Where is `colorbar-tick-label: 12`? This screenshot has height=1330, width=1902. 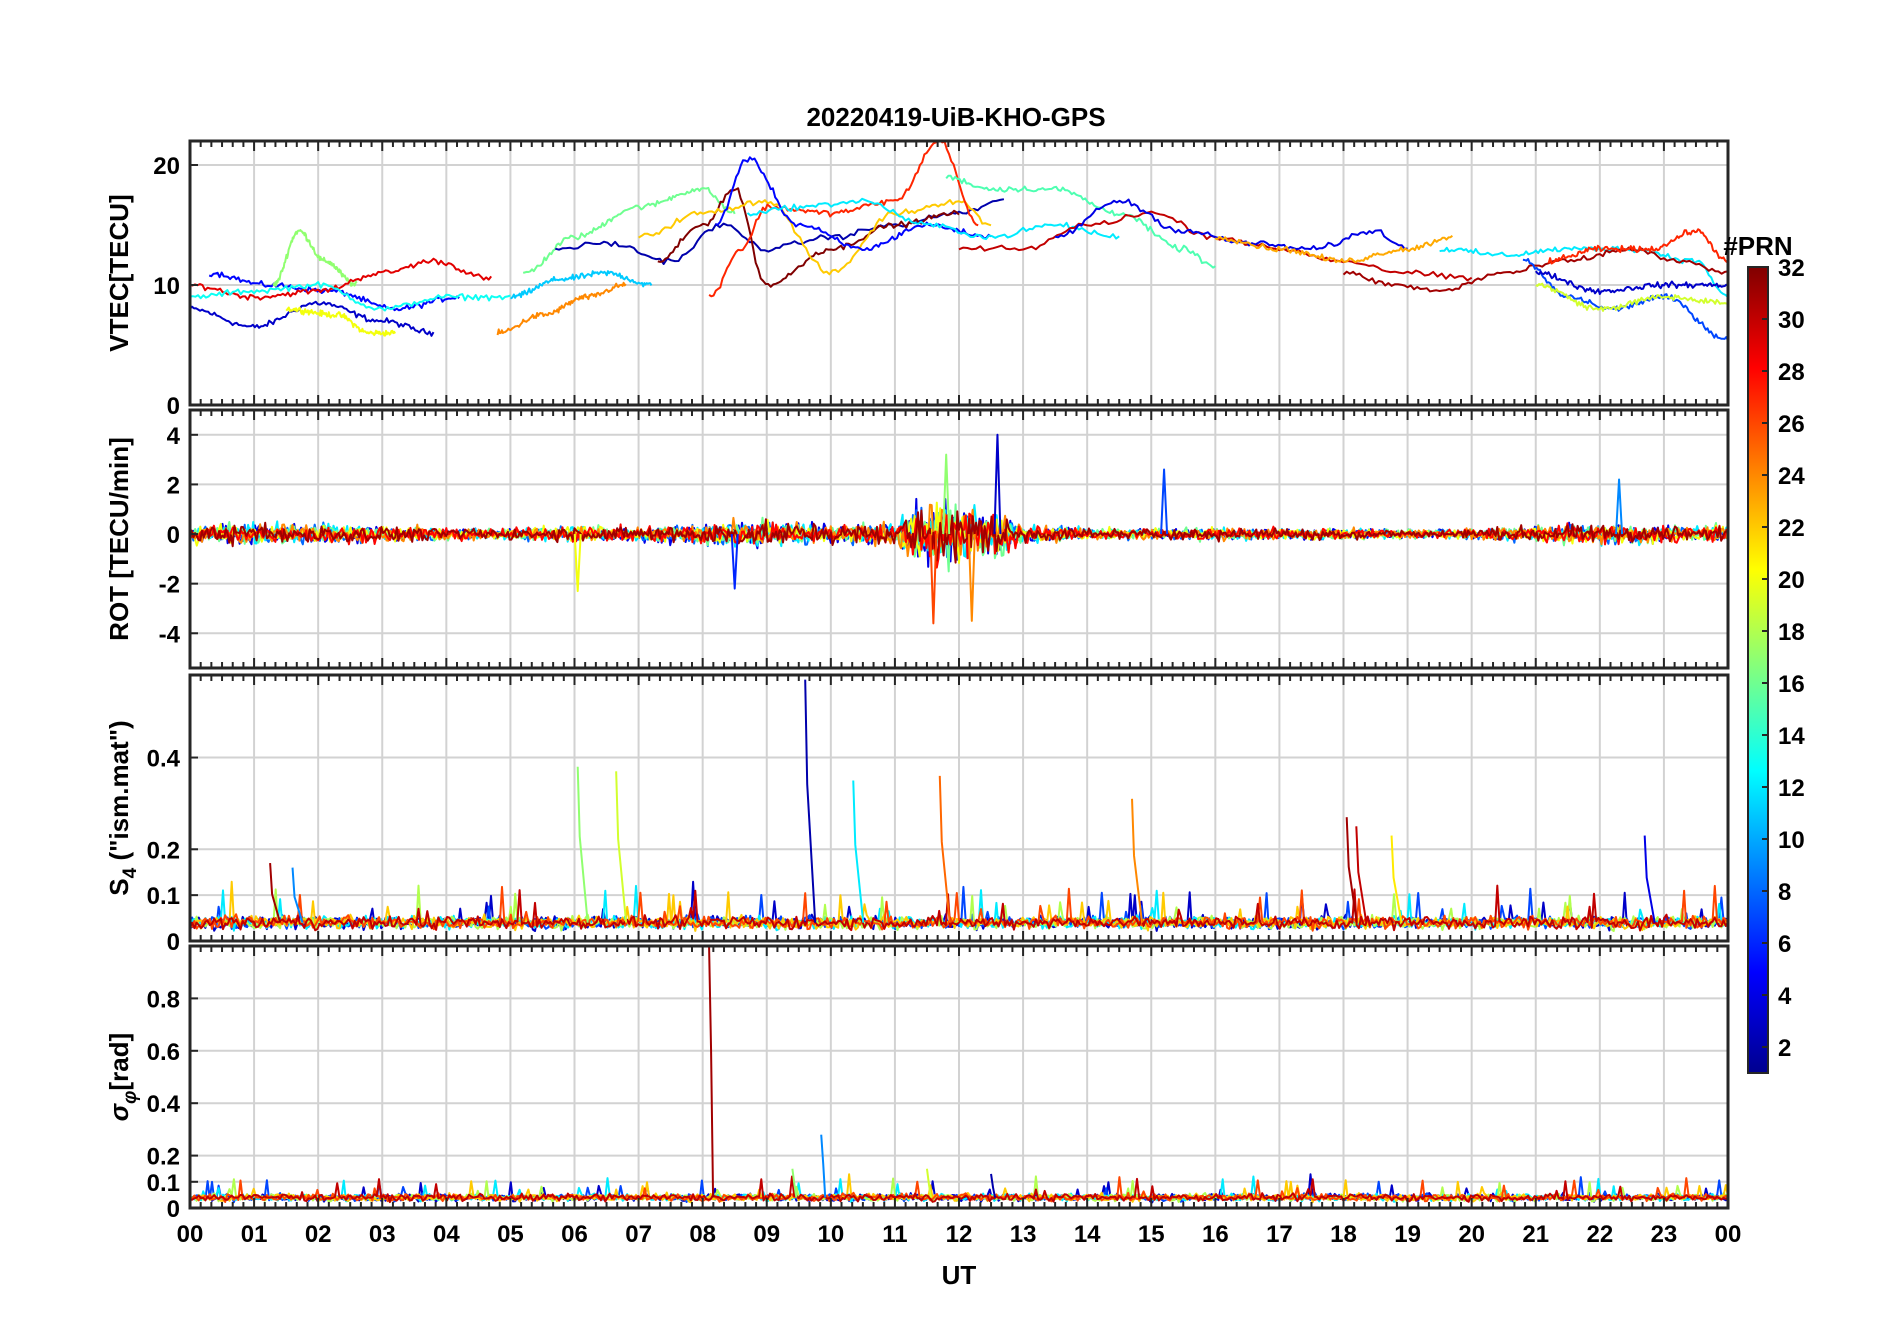 colorbar-tick-label: 12 is located at coordinates (1791, 788).